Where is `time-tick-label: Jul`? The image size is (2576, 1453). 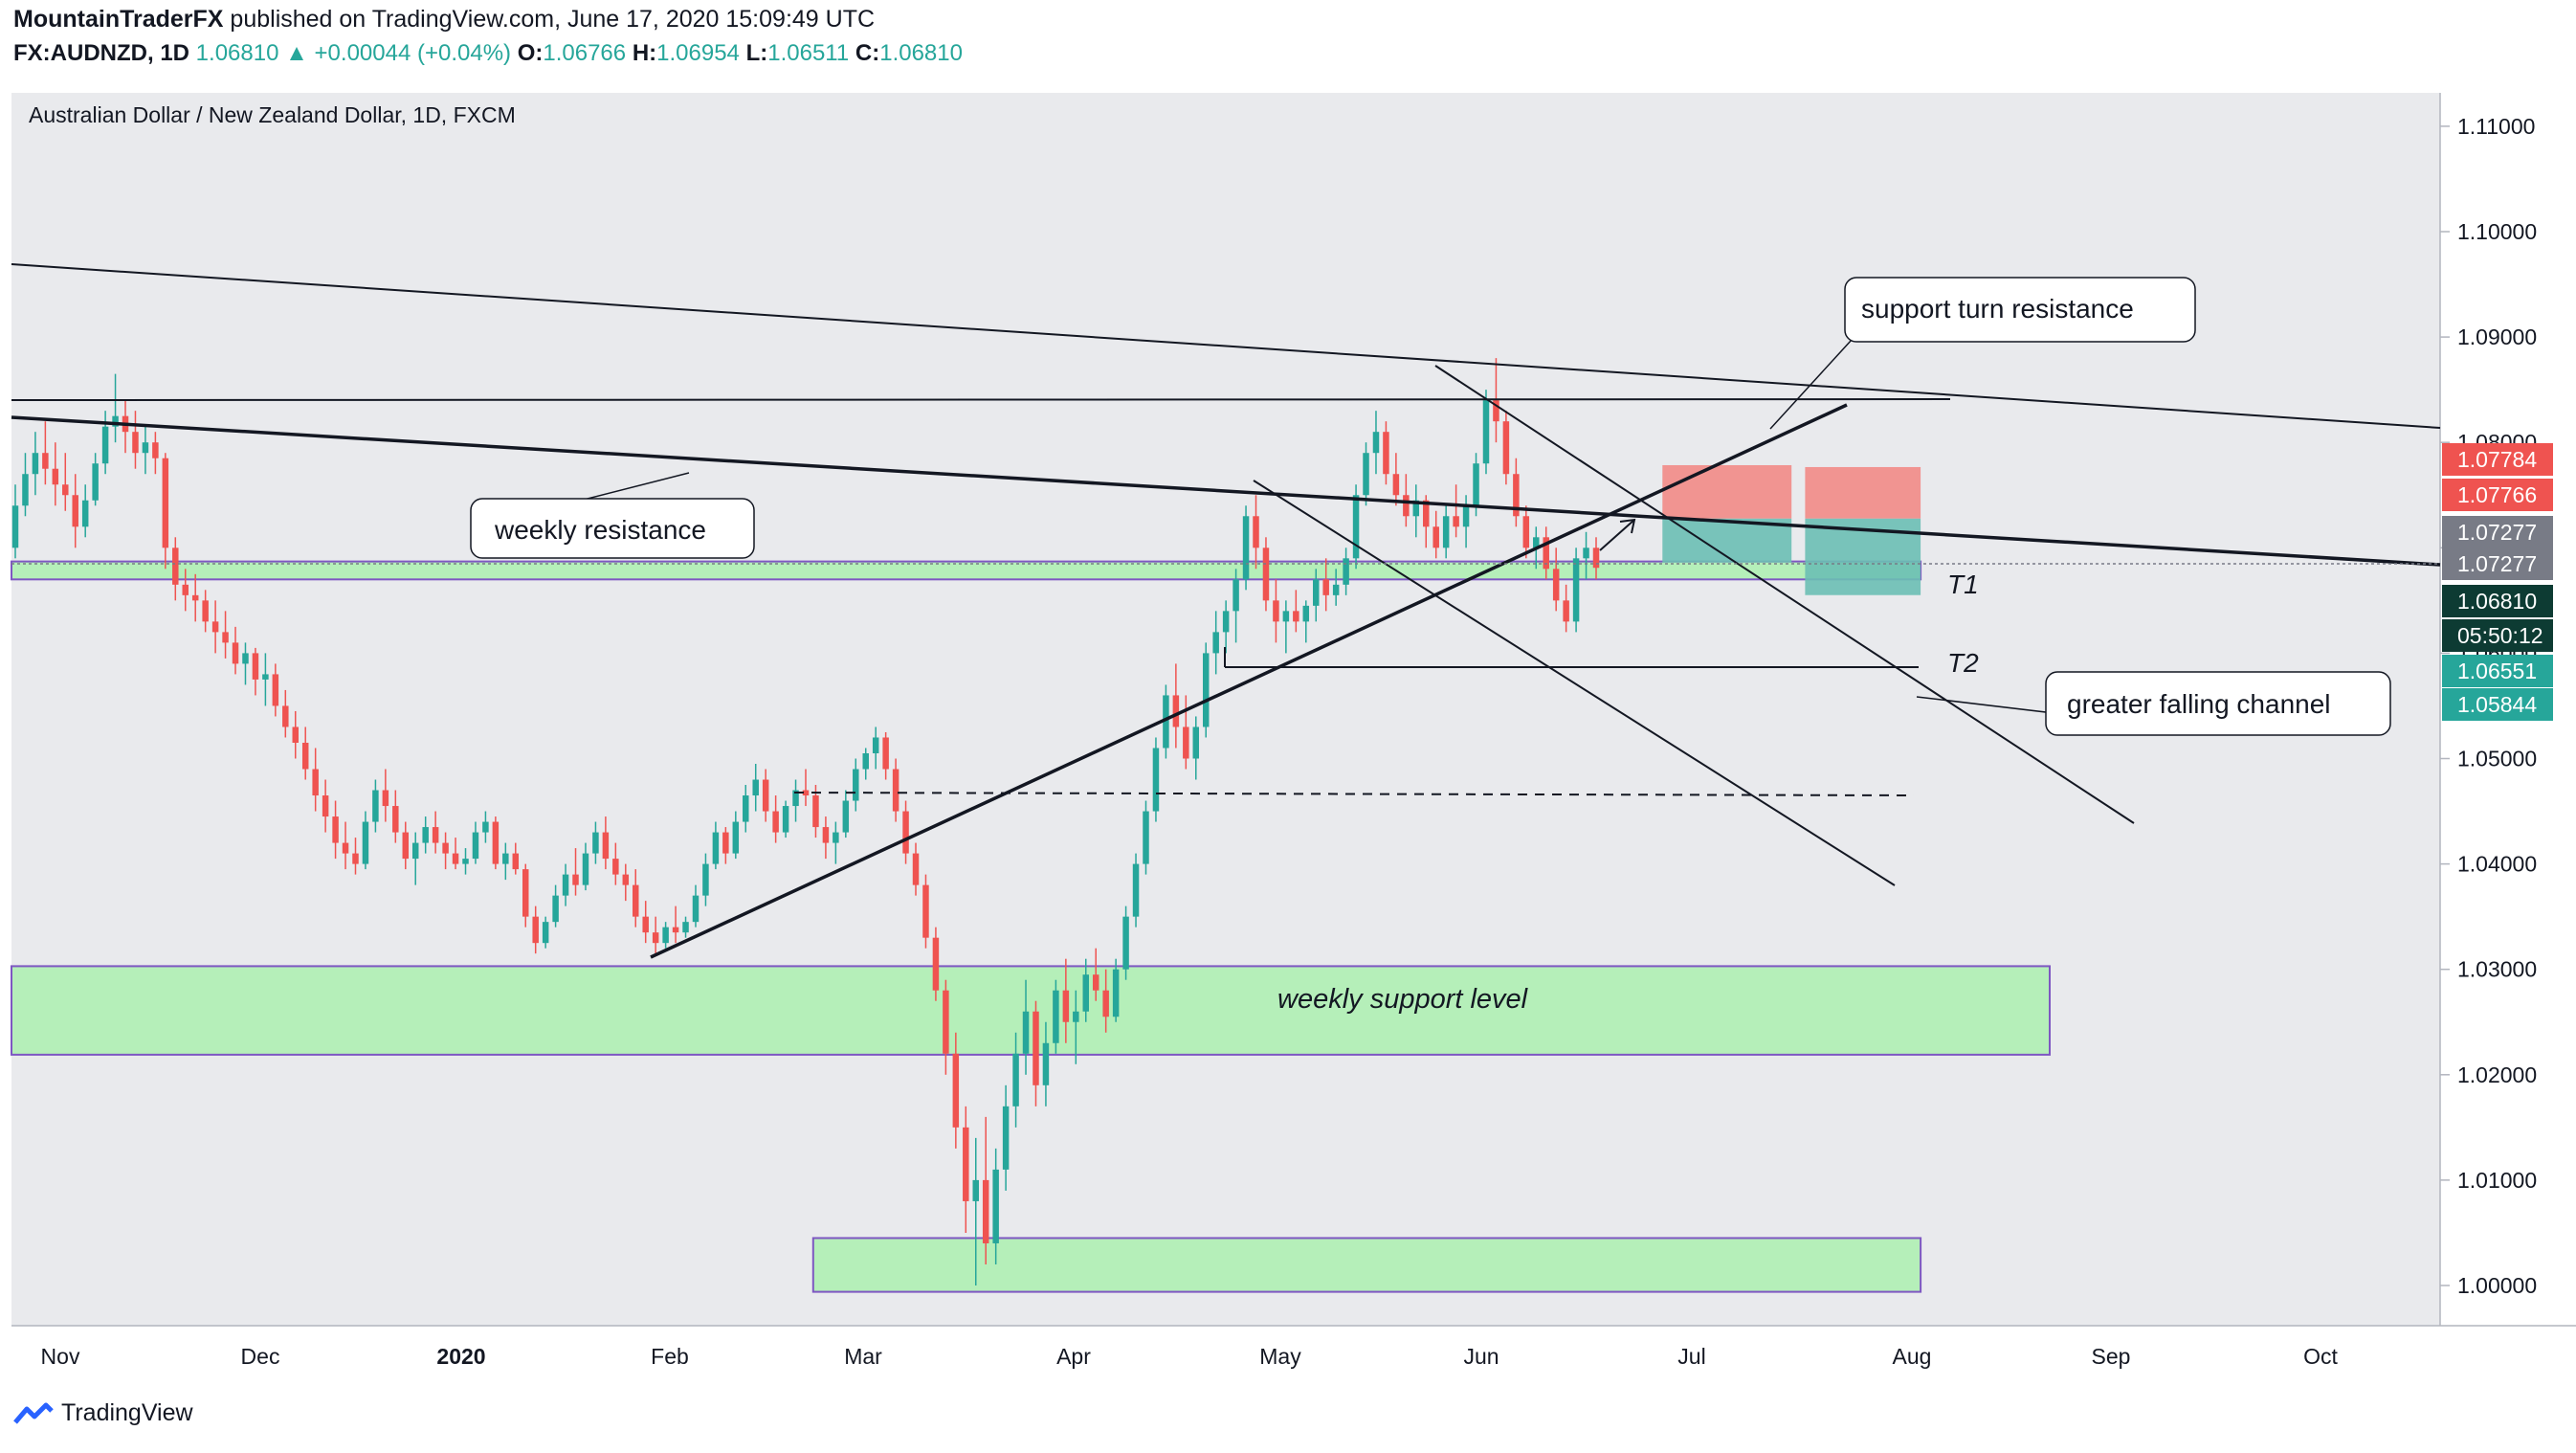 time-tick-label: Jul is located at coordinates (1691, 1356).